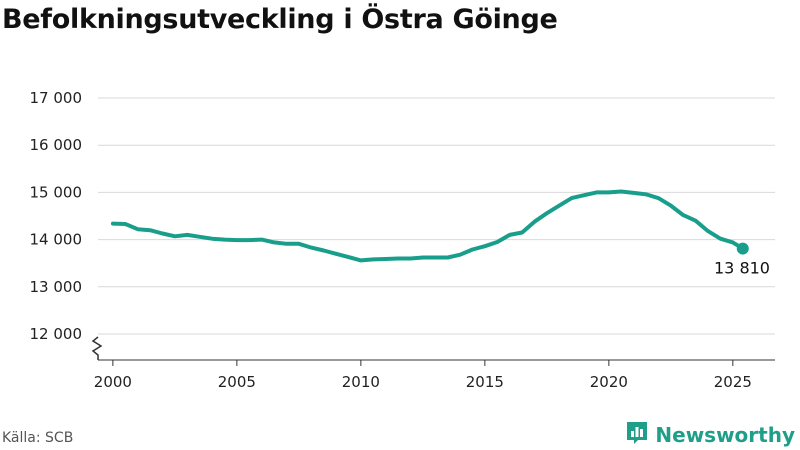 Image resolution: width=800 pixels, height=450 pixels. What do you see at coordinates (56, 216) in the screenshot?
I see `y-axis-tick-labels: 12 000 13 000 14 000 15 000 16 000 17 000` at bounding box center [56, 216].